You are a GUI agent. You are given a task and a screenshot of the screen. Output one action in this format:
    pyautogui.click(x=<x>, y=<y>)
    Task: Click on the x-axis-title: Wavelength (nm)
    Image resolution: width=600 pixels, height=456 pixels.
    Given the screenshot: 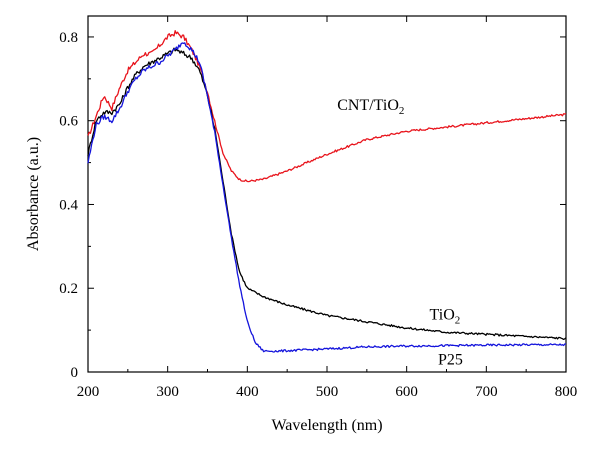 What is the action you would take?
    pyautogui.click(x=326, y=425)
    